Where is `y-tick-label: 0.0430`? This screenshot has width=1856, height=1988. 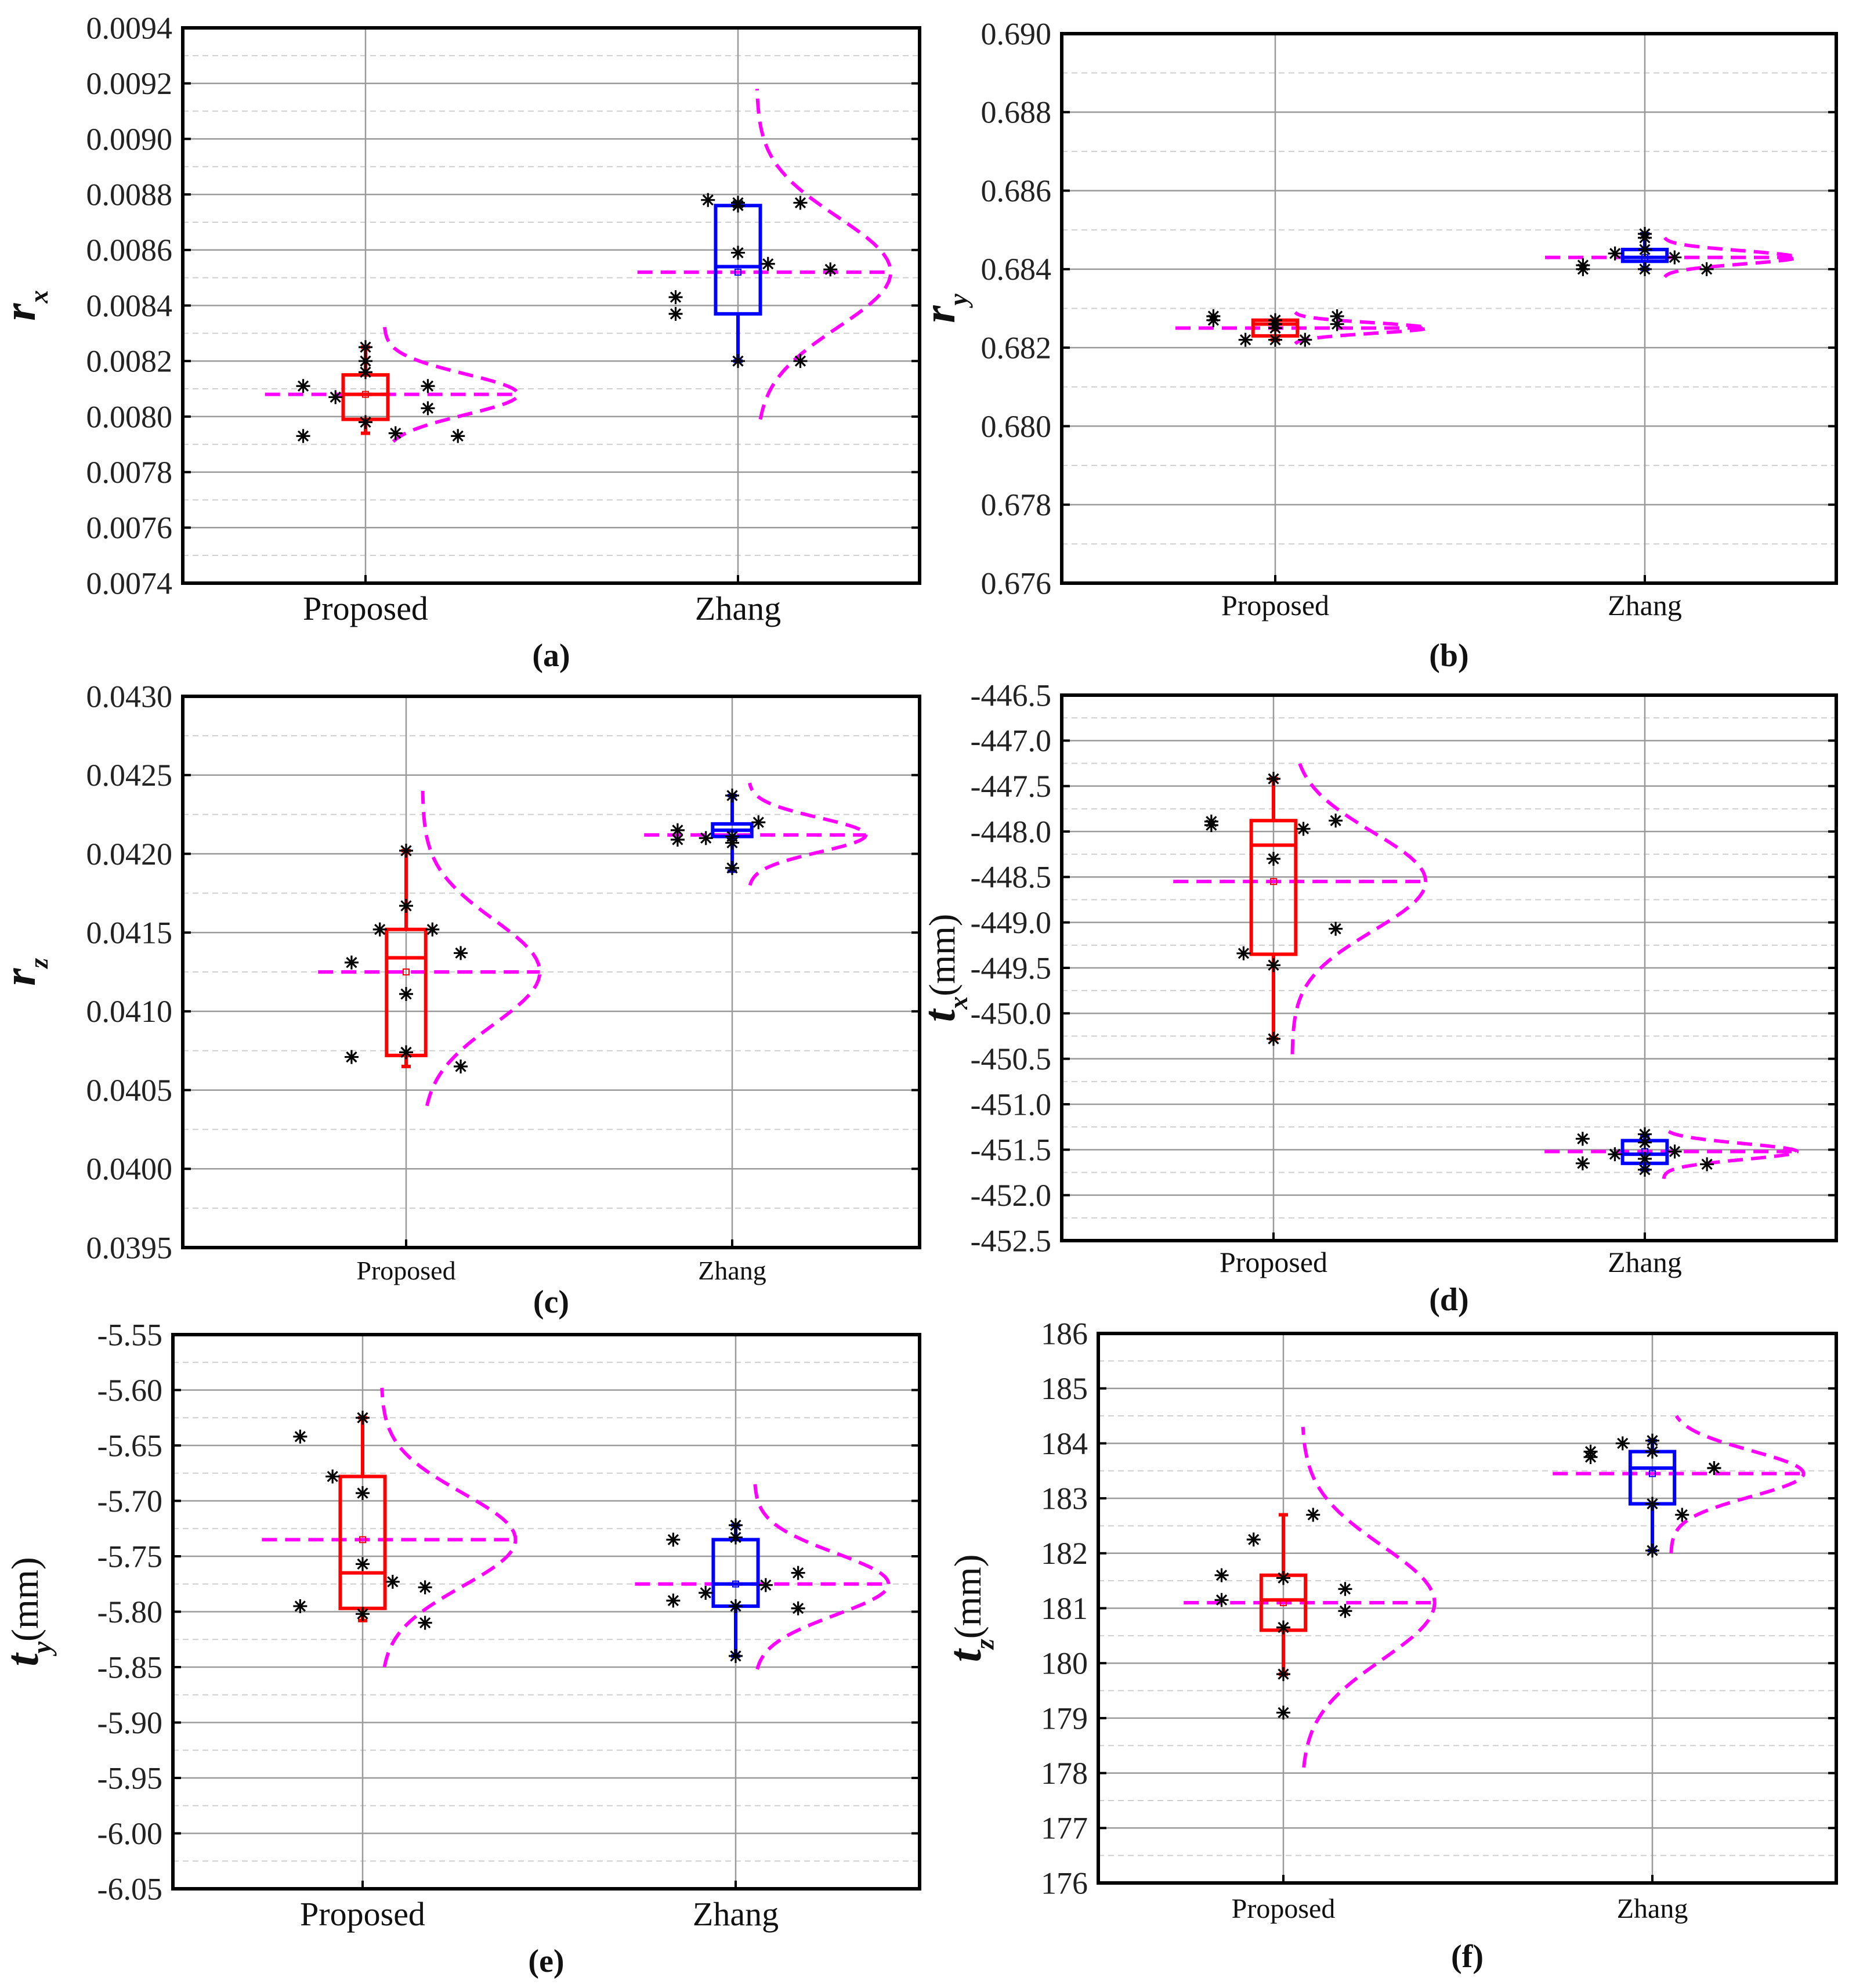
y-tick-label: 0.0430 is located at coordinates (129, 696).